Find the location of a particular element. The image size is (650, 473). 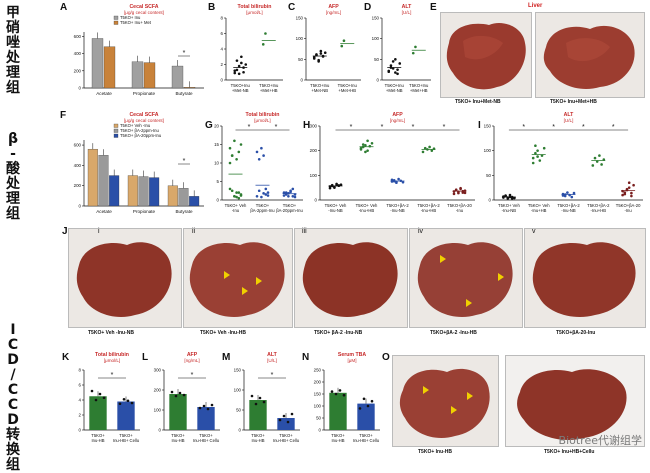

legend-label: T5KO+ Inu+ Met is located at coordinates (136, 22).